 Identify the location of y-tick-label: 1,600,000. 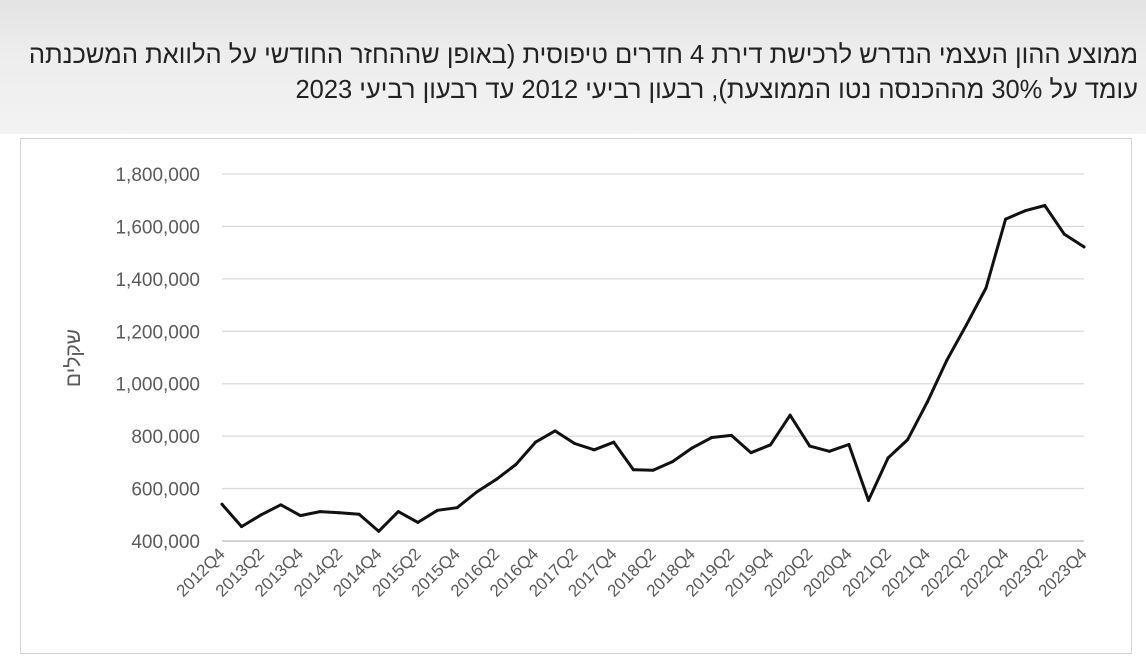
(157, 227).